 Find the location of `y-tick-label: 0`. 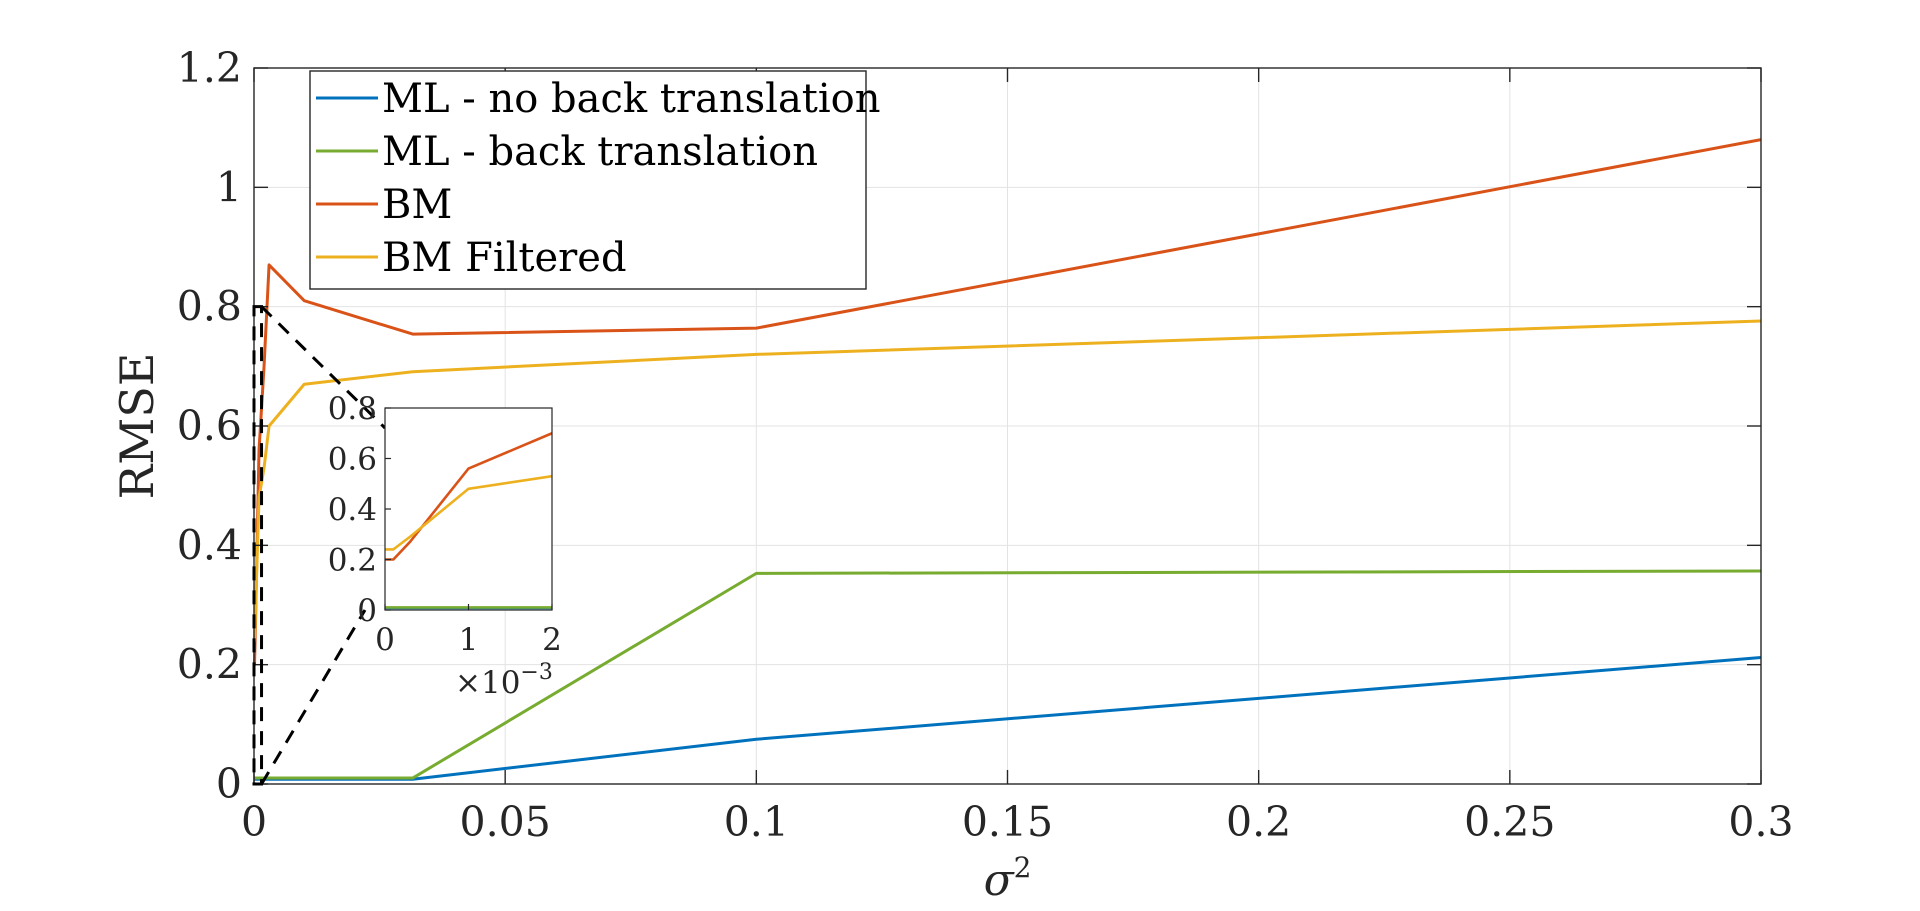

y-tick-label: 0 is located at coordinates (229, 784).